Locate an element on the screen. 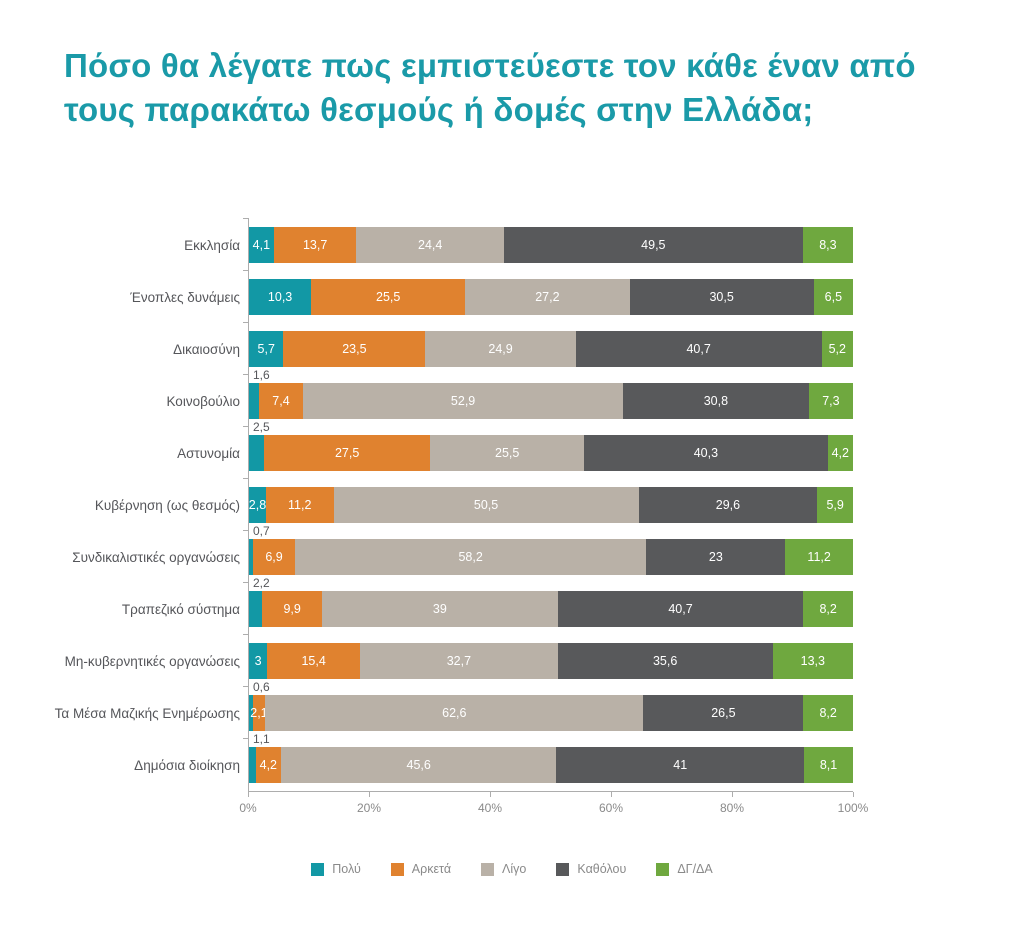 The height and width of the screenshot is (946, 1024). legend-label: Καθόλου is located at coordinates (602, 869).